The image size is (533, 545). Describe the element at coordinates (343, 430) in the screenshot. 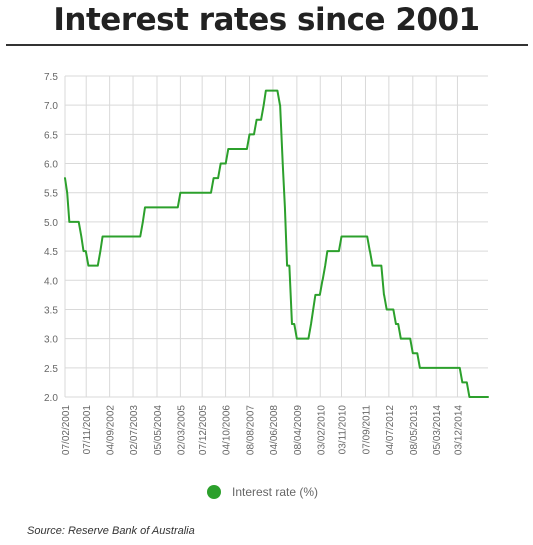

I see `x-tick-label: 03/11/2010` at that location.